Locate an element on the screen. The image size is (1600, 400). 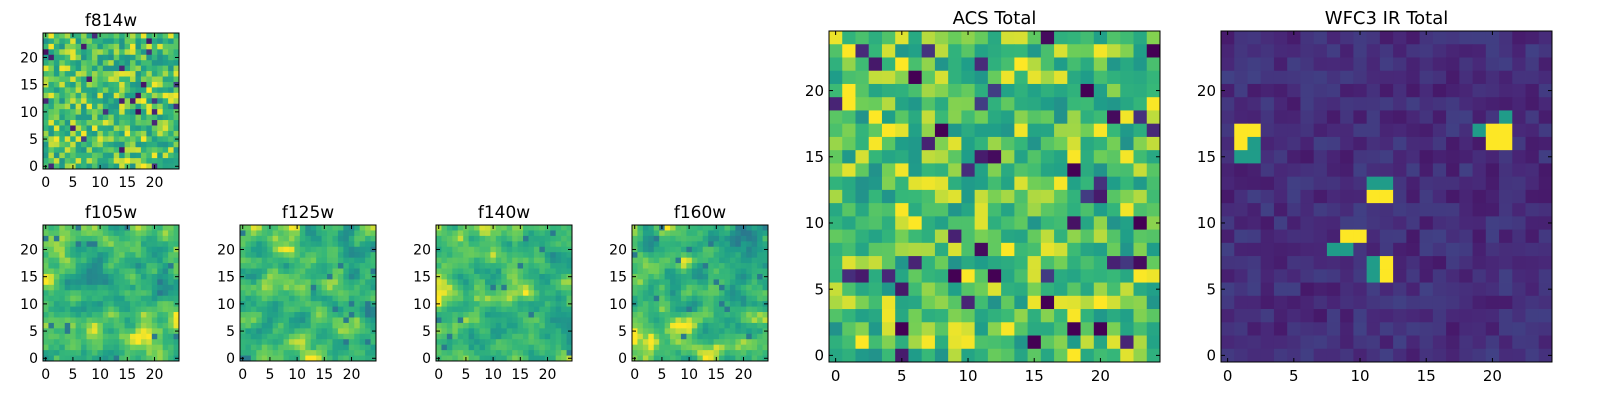
x-tick-label: 20 is located at coordinates (744, 375).